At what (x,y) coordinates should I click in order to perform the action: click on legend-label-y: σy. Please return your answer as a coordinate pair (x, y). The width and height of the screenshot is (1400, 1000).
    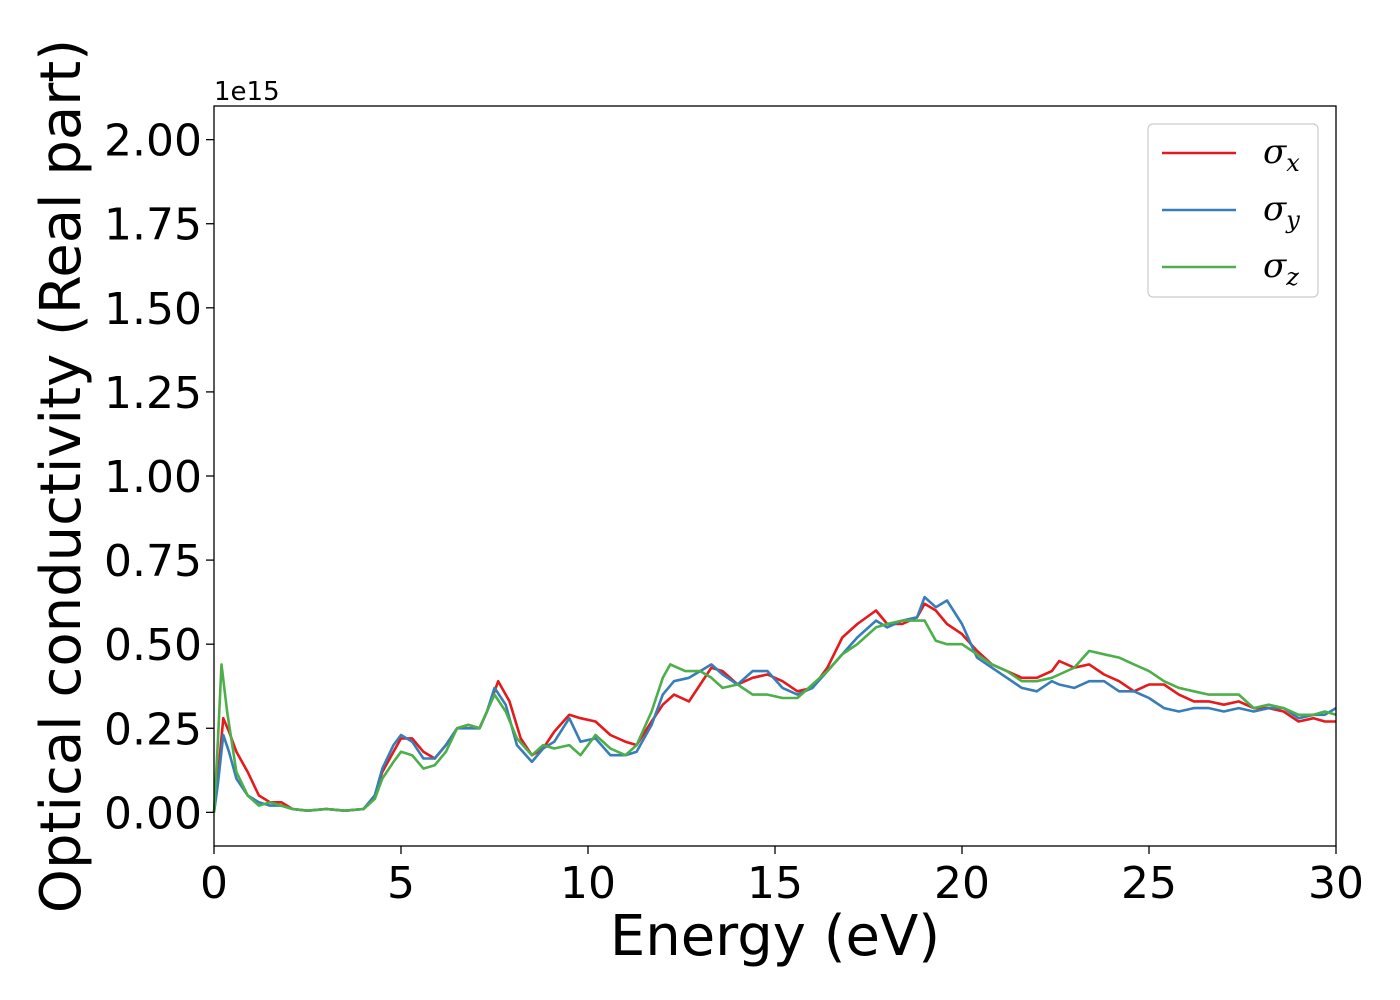
    Looking at the image, I should click on (1281, 211).